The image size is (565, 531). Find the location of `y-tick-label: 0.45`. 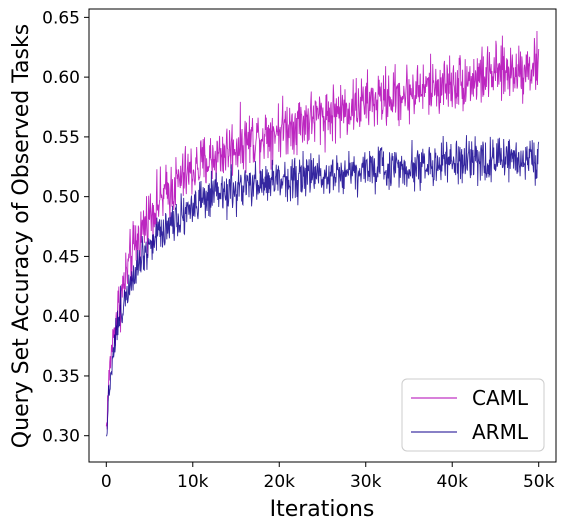

y-tick-label: 0.45 is located at coordinates (61, 257).